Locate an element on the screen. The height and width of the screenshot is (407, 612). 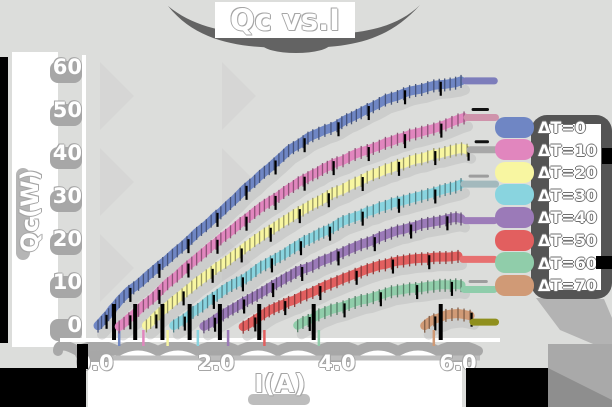
x-tick-label-2.0: 2.0 is located at coordinates (216, 363).